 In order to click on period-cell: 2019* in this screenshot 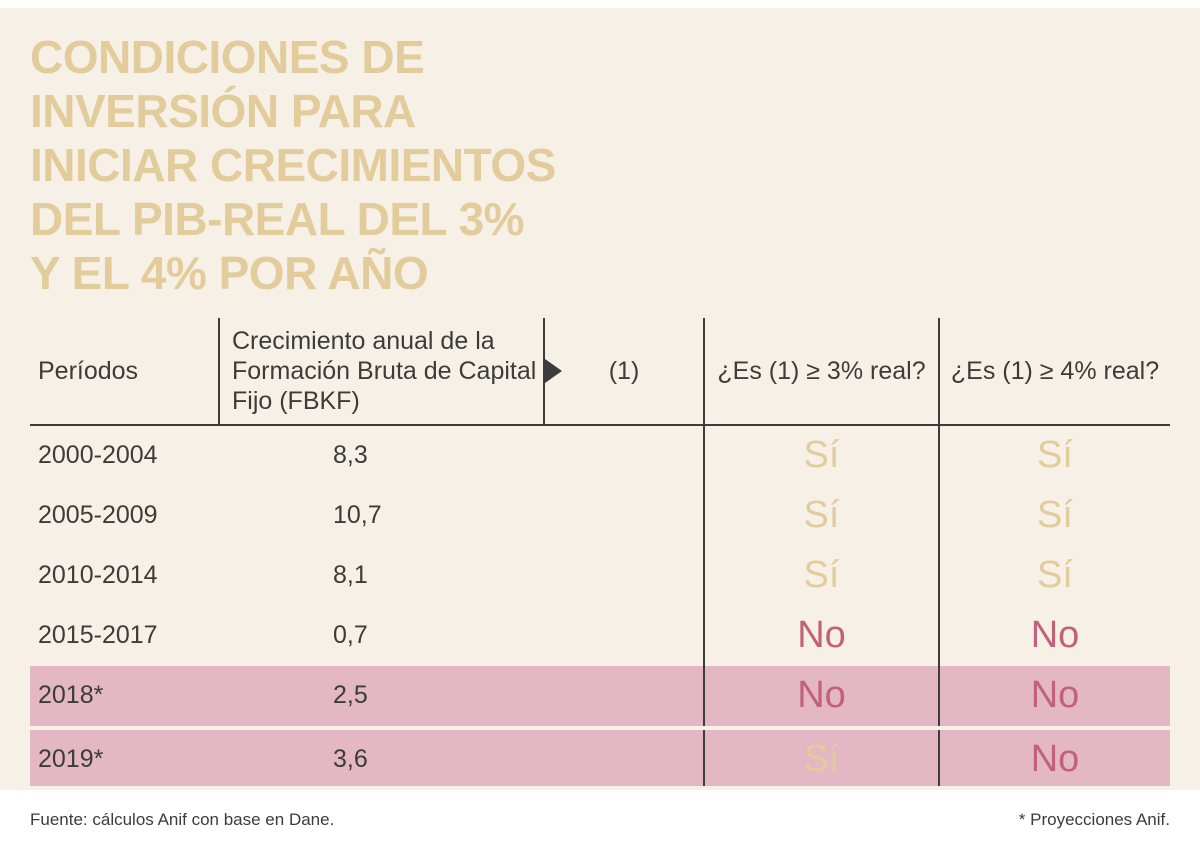, I will do `click(71, 759)`.